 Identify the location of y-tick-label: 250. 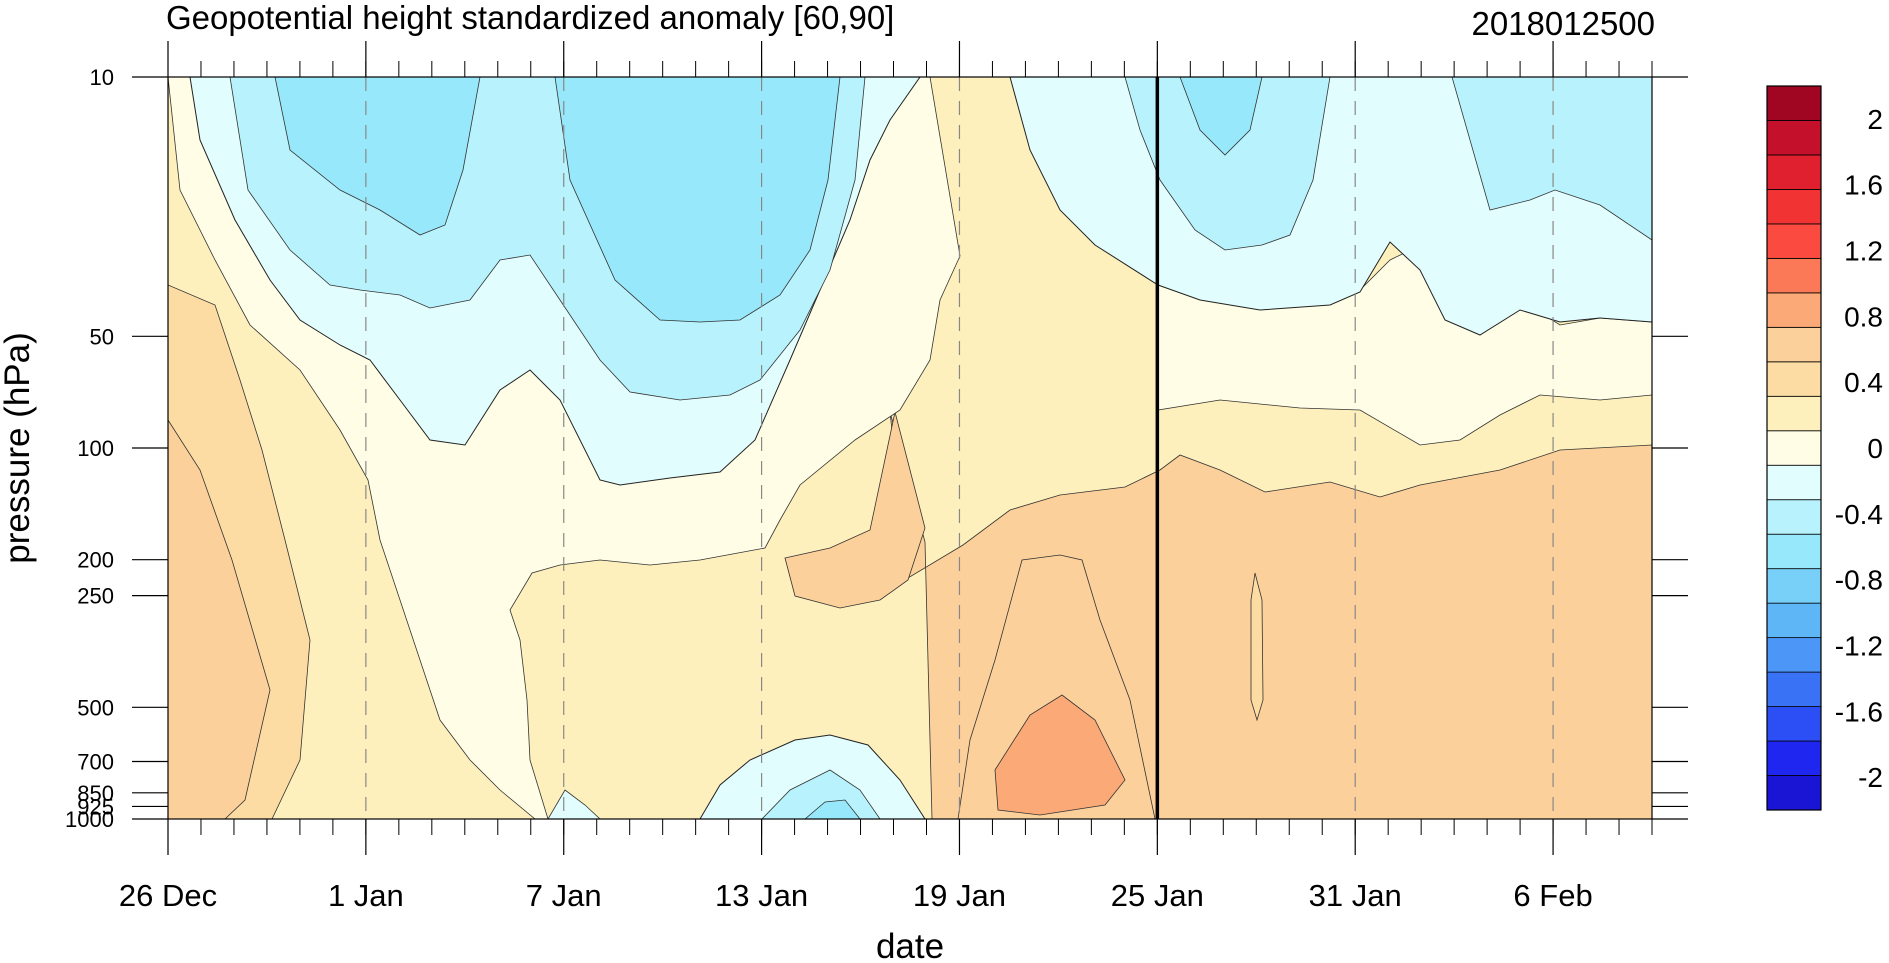
(95, 596).